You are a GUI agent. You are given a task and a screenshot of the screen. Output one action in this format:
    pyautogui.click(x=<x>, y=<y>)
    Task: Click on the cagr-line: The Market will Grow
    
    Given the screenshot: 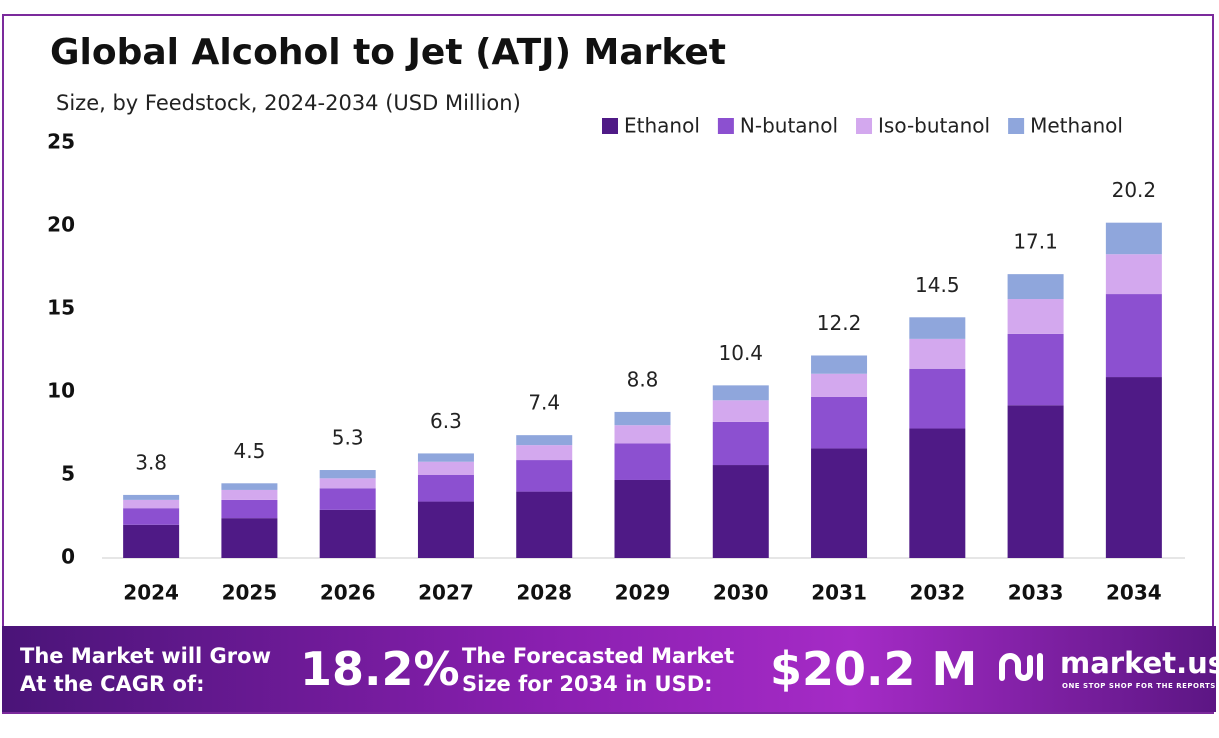 What is the action you would take?
    pyautogui.click(x=145, y=656)
    